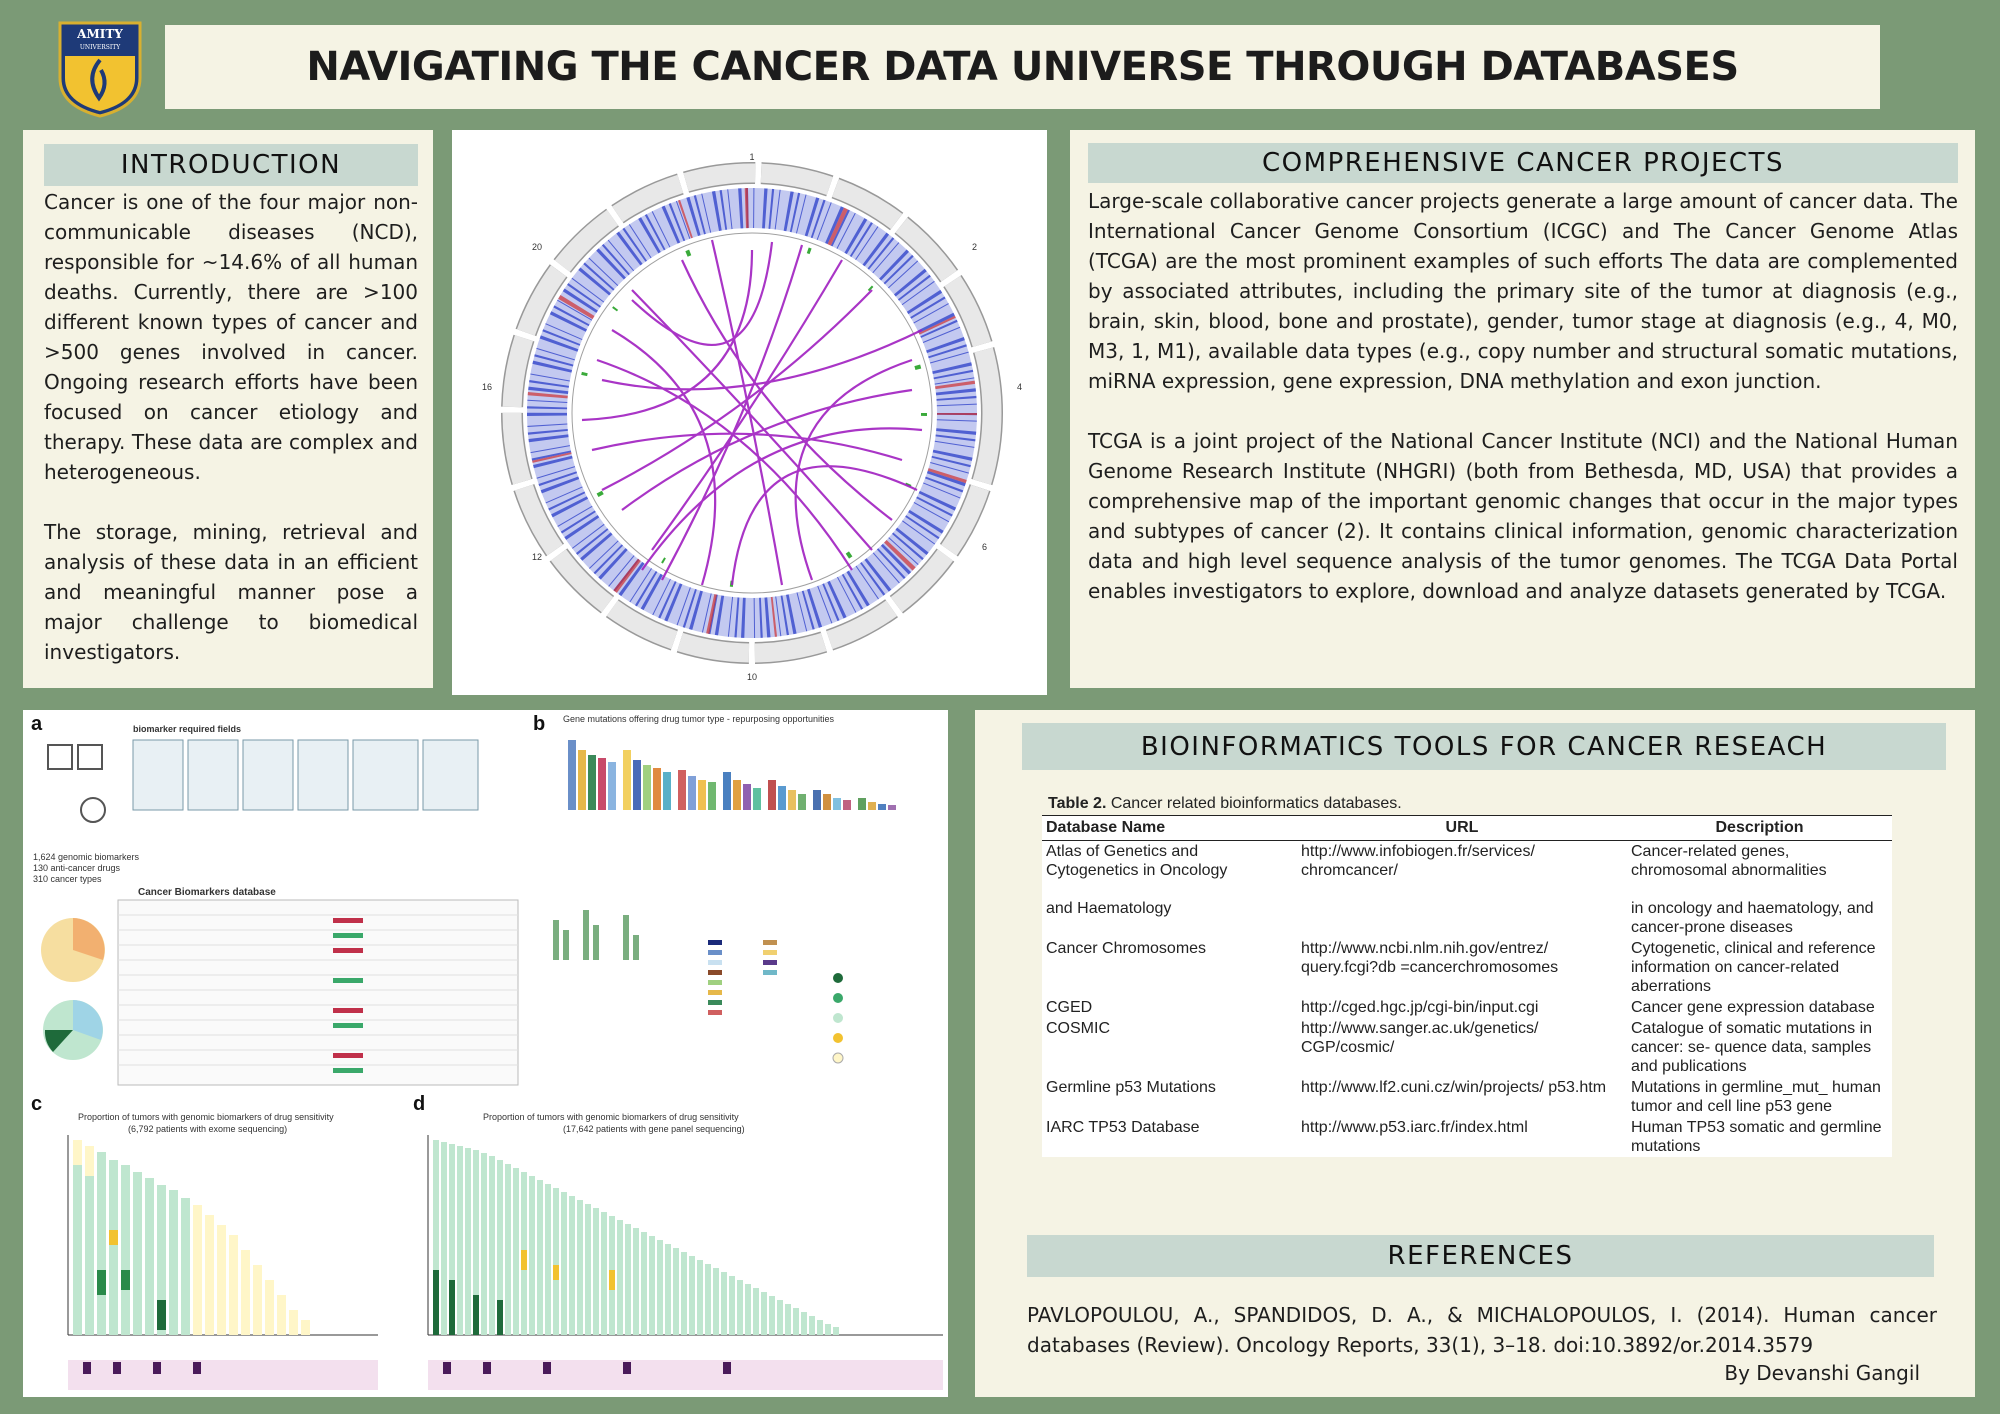 Image resolution: width=2000 pixels, height=1414 pixels. What do you see at coordinates (1523, 163) in the screenshot?
I see `projects-heading: COMPREHENSIVE CANCER PROJECTS` at bounding box center [1523, 163].